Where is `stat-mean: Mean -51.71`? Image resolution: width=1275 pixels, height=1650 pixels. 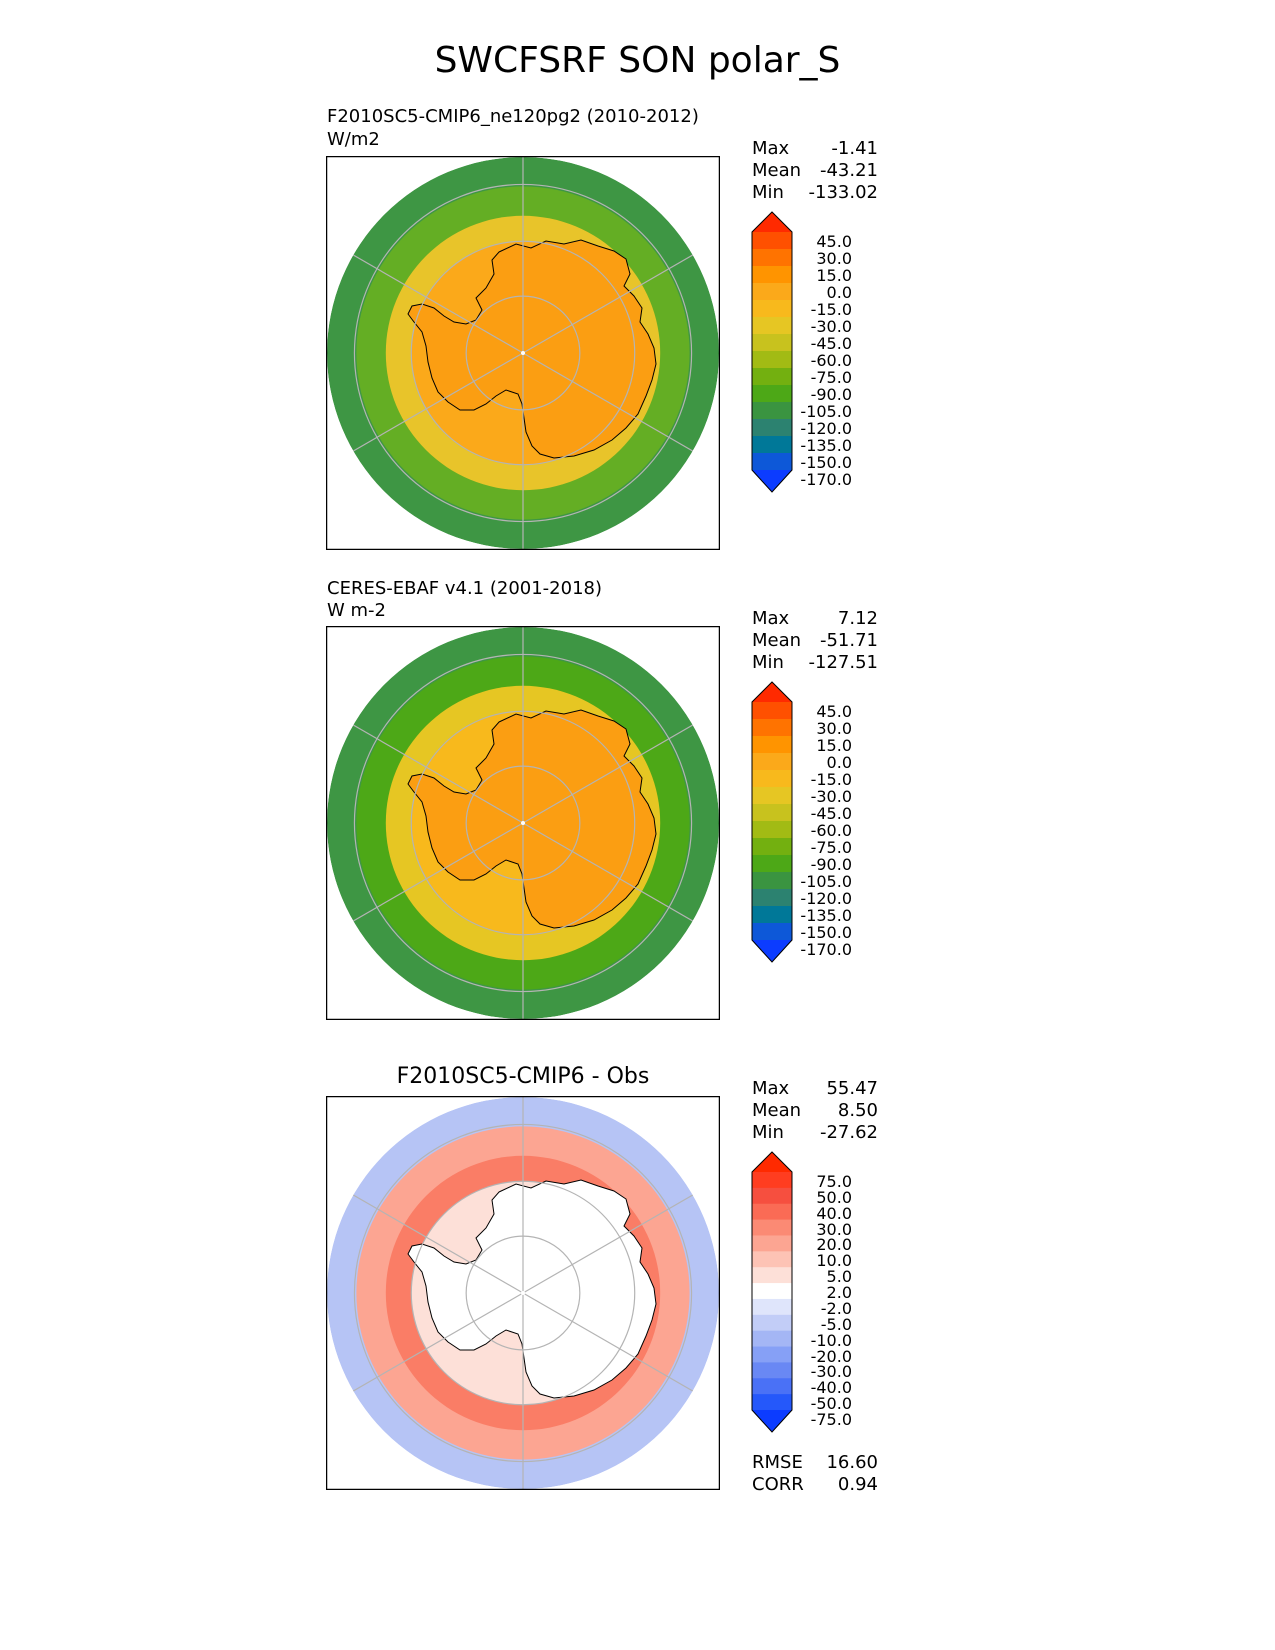
stat-mean: Mean -51.71 is located at coordinates (815, 640).